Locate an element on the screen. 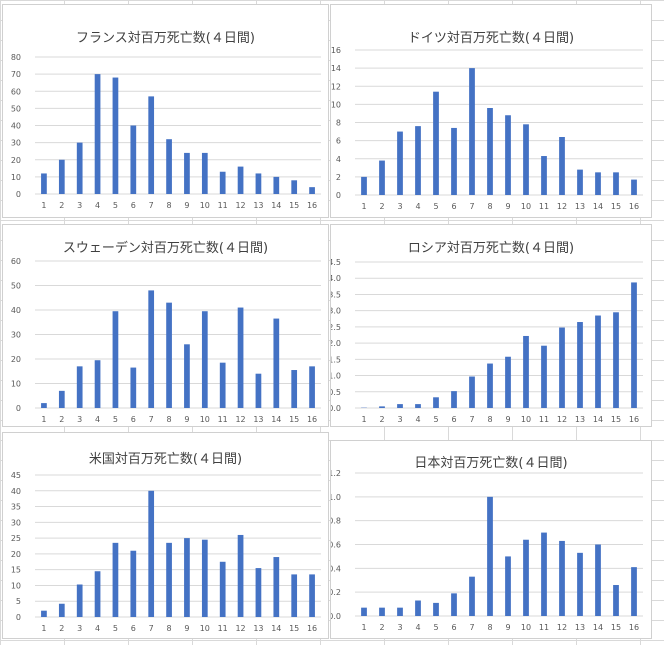 This screenshot has width=664, height=645. y-tick-label: 15 is located at coordinates (16, 570).